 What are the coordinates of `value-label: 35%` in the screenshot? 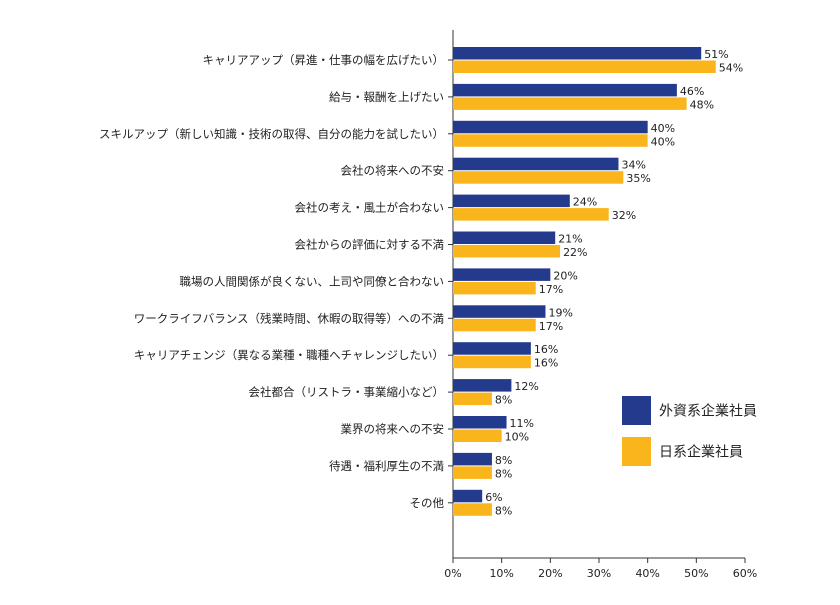 It's located at (638, 178).